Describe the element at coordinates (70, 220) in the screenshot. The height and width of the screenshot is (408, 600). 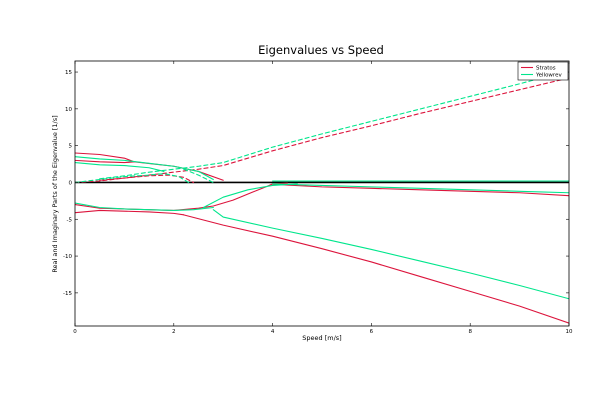
I see `y-tick-label: -5` at that location.